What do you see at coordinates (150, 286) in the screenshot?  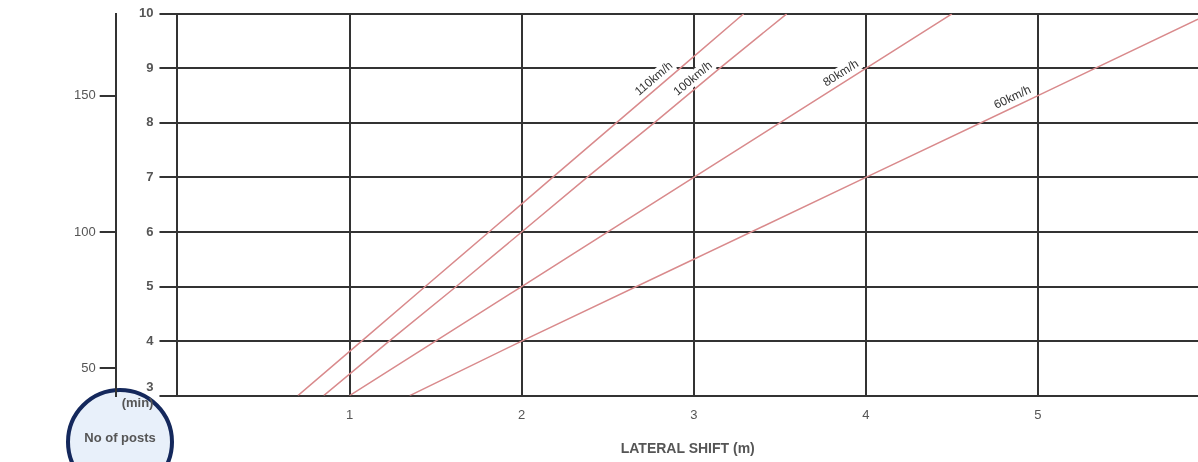 I see `y-tick-label: 5` at bounding box center [150, 286].